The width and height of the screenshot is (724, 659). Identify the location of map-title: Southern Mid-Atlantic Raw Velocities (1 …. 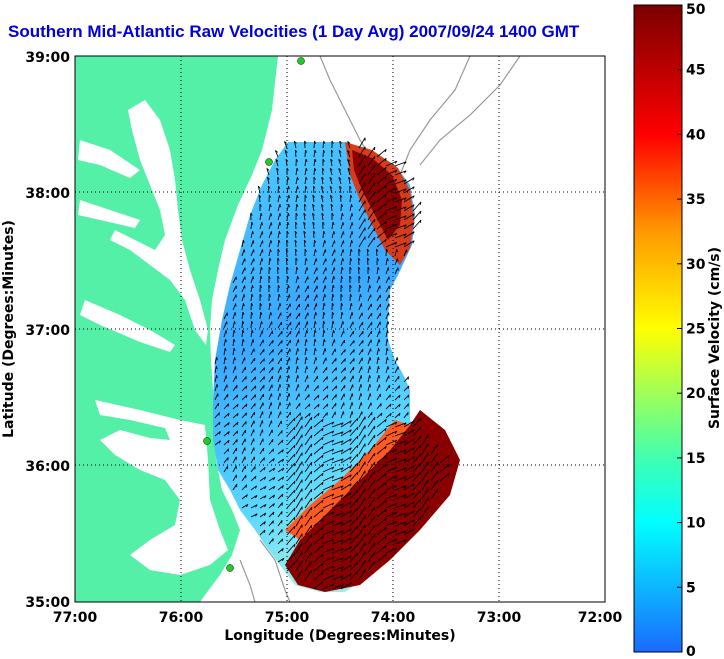
(294, 31).